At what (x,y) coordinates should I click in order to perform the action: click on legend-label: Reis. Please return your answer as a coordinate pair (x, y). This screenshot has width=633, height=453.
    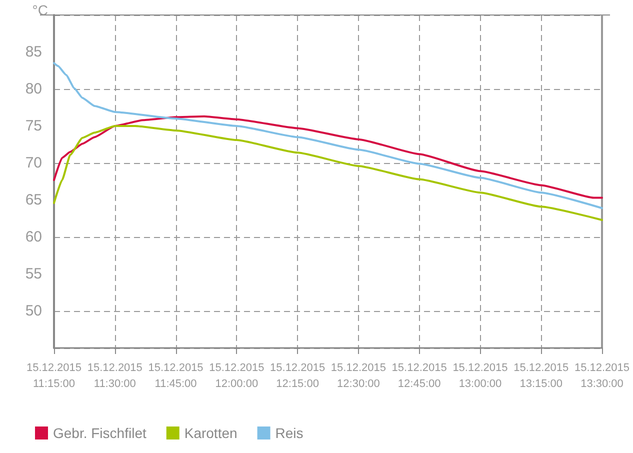
    Looking at the image, I should click on (289, 433).